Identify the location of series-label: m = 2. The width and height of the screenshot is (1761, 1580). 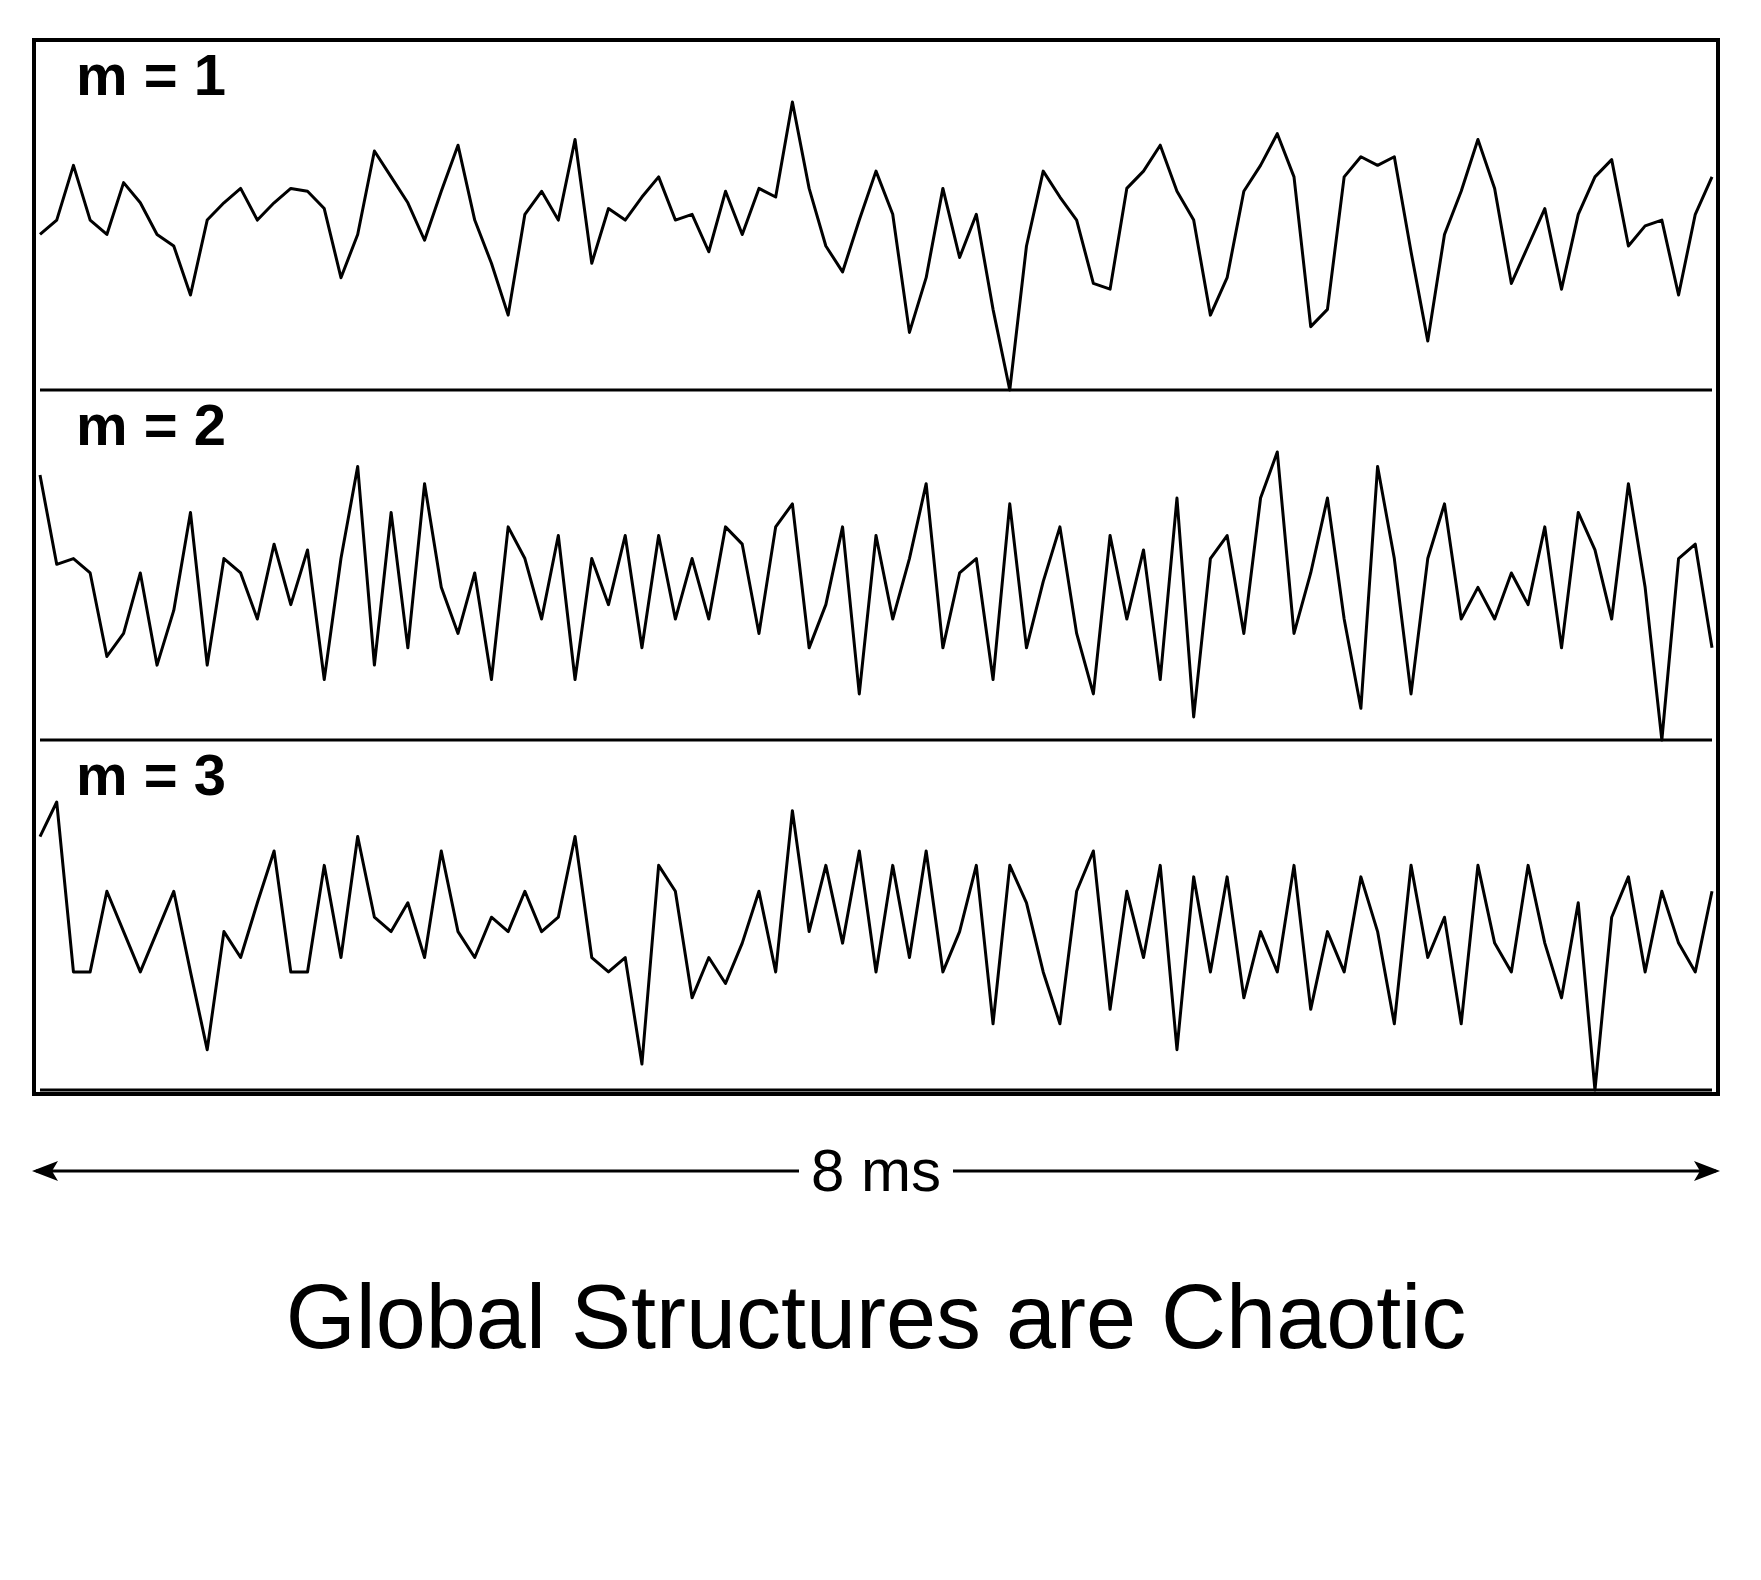
(151, 424).